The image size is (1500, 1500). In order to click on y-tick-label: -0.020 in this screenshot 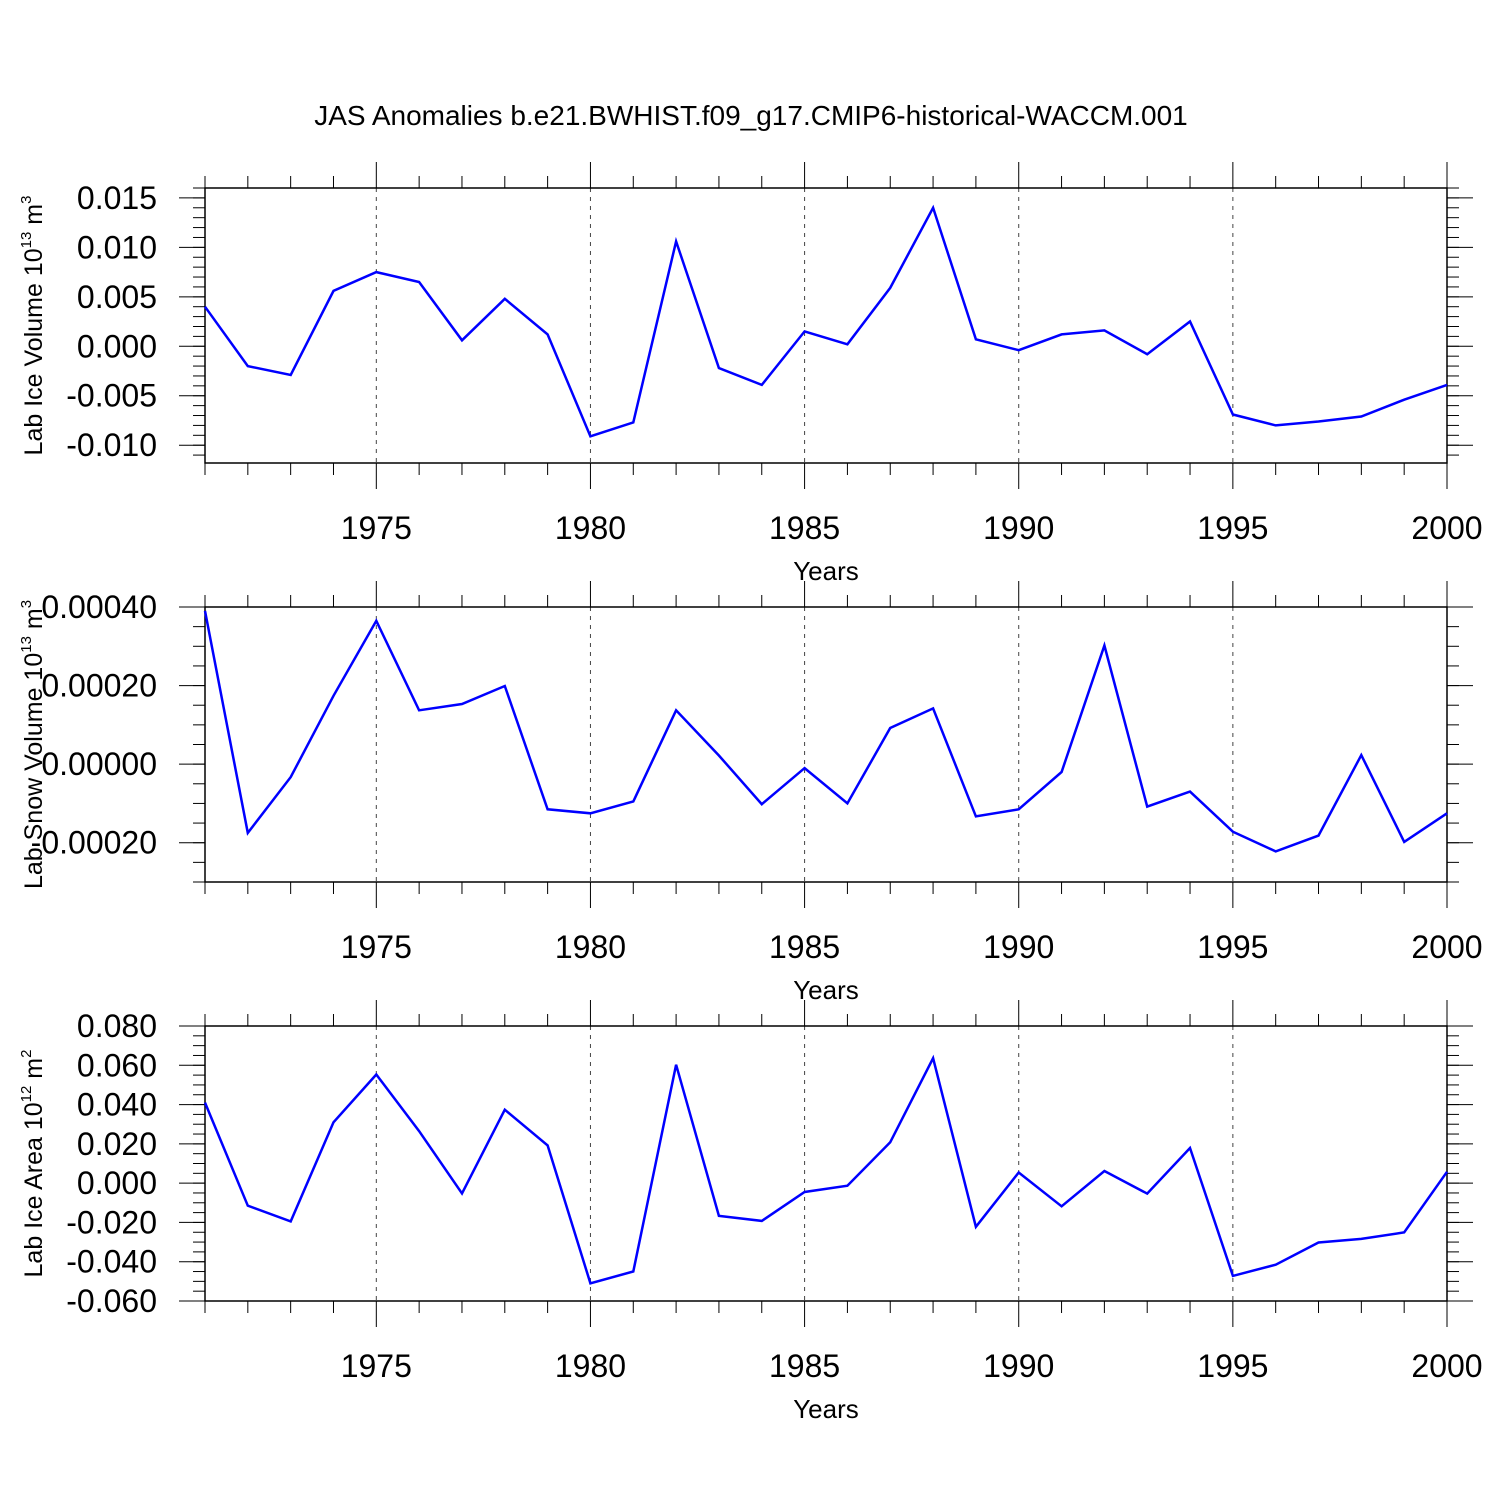, I will do `click(111, 1222)`.